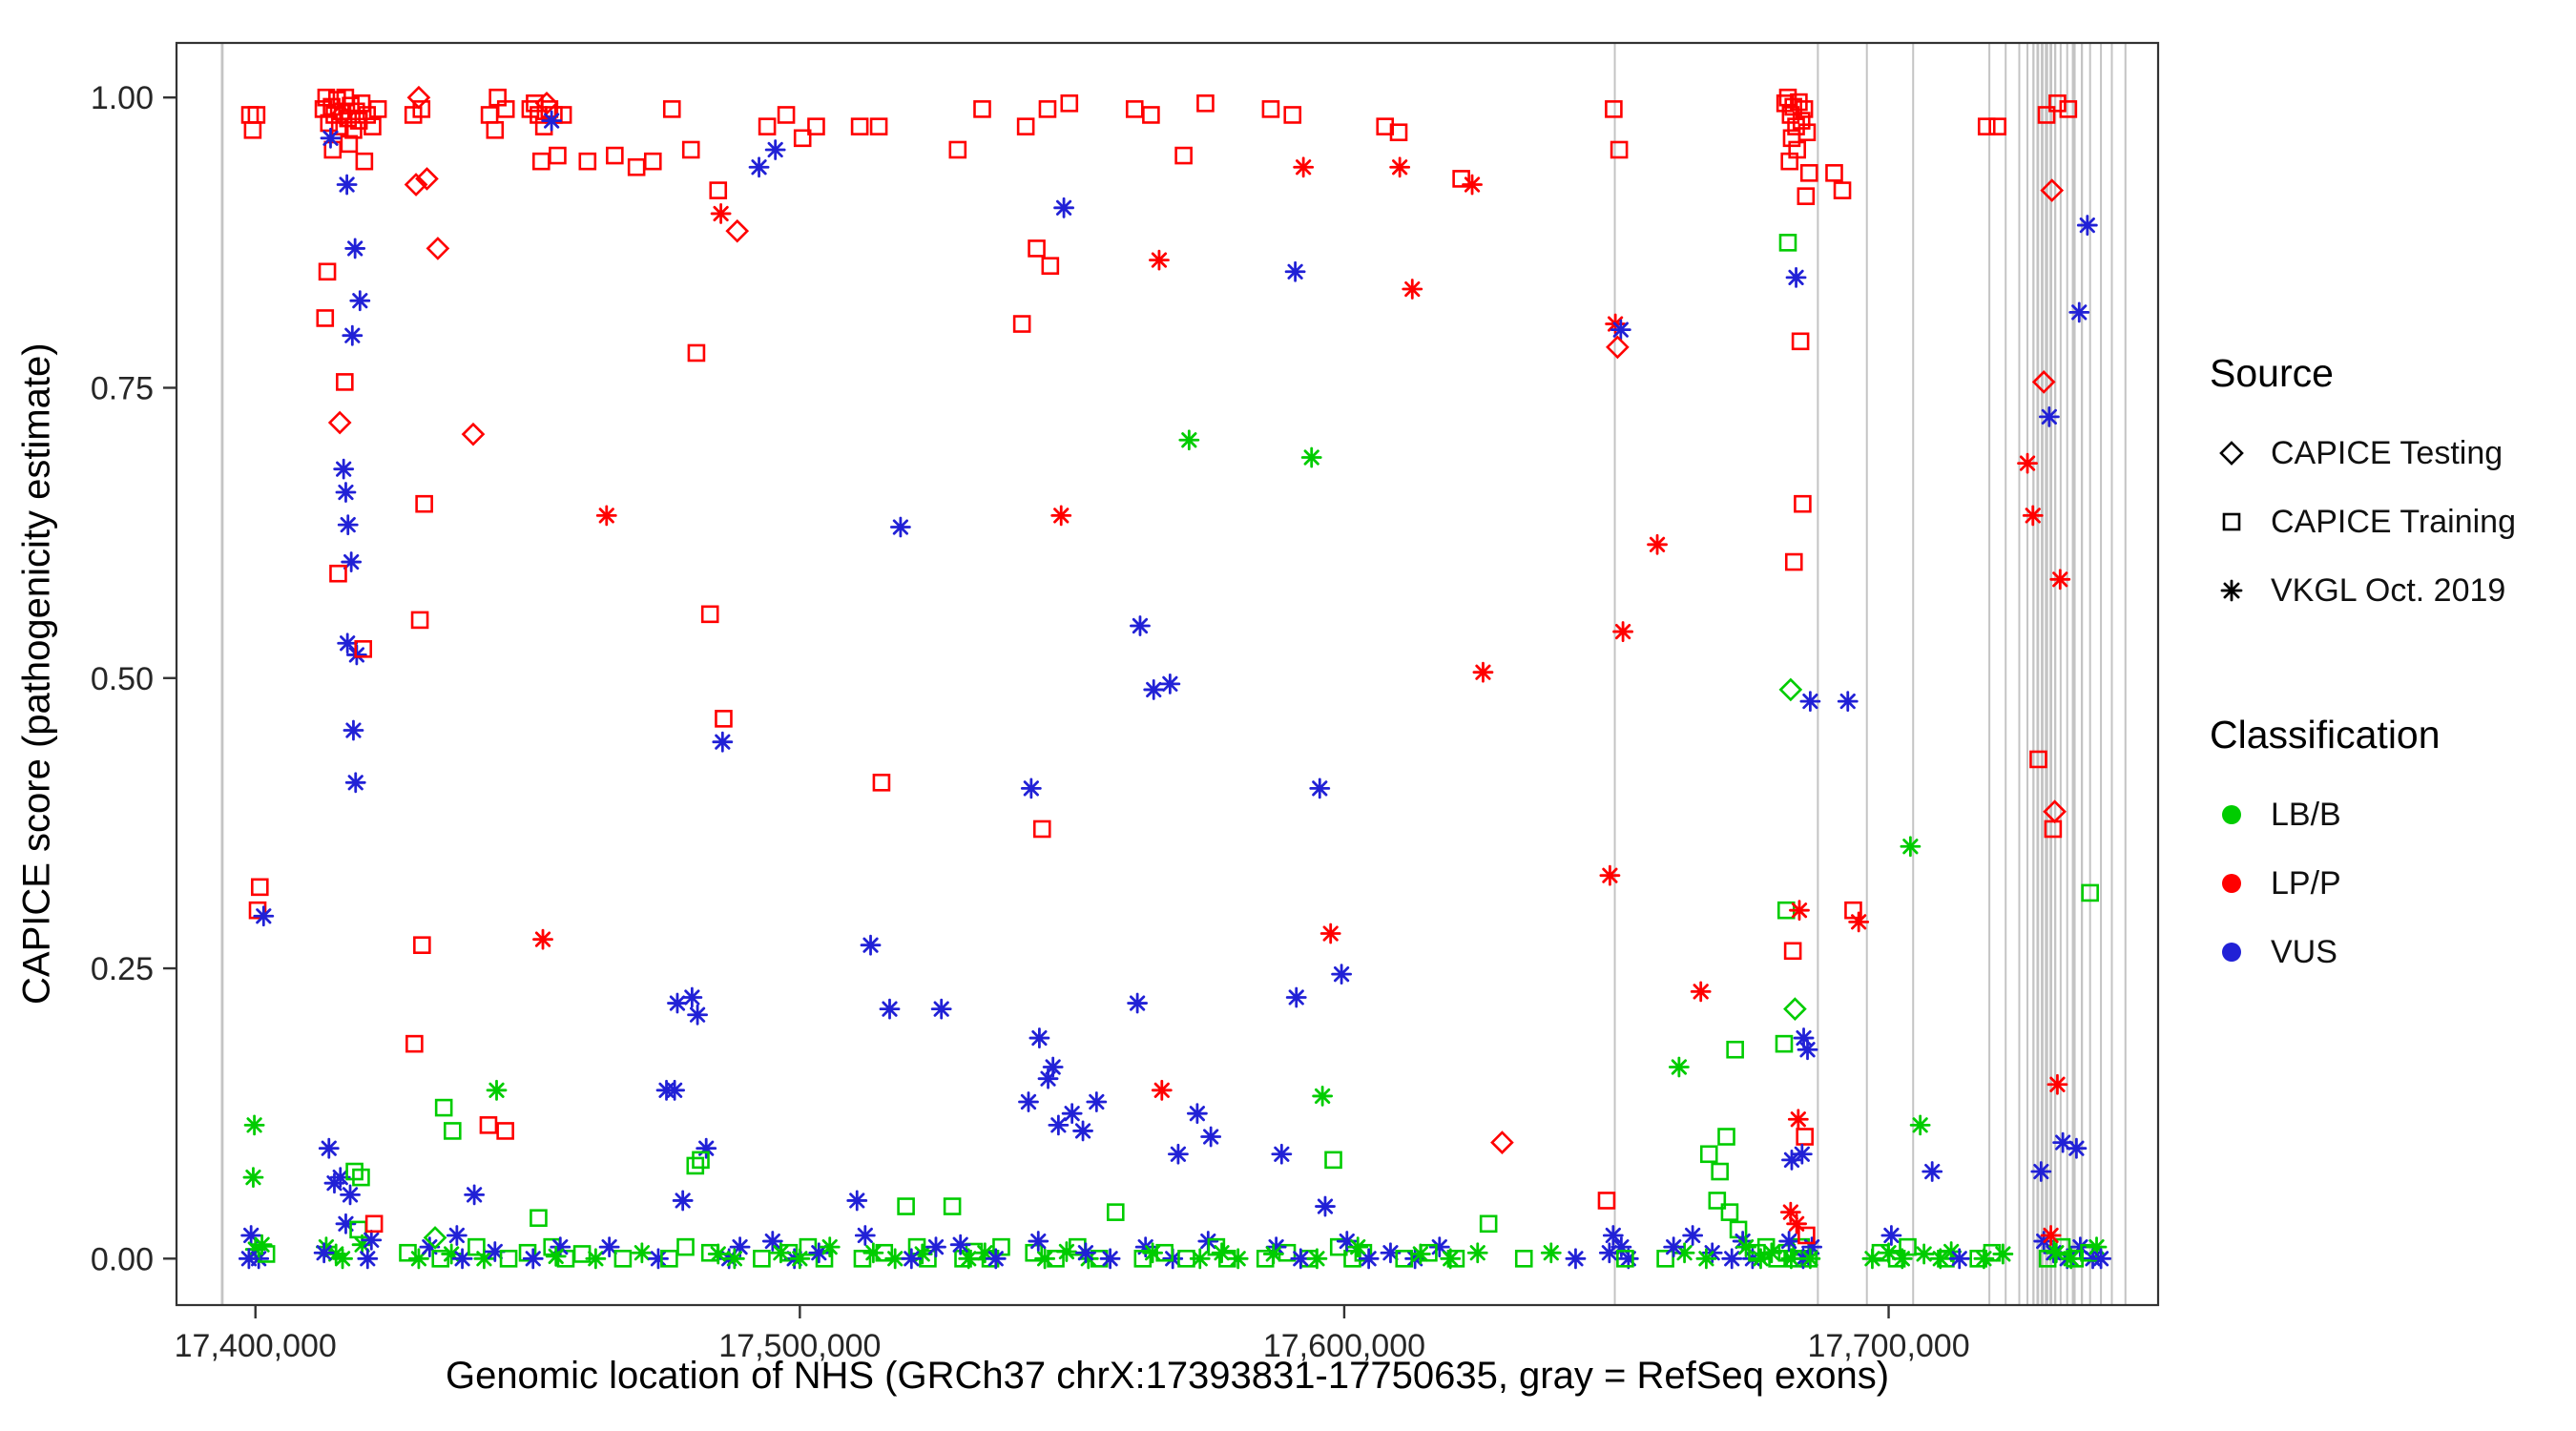 The image size is (2576, 1431). What do you see at coordinates (2387, 452) in the screenshot?
I see `legend-label: CAPICE Testing` at bounding box center [2387, 452].